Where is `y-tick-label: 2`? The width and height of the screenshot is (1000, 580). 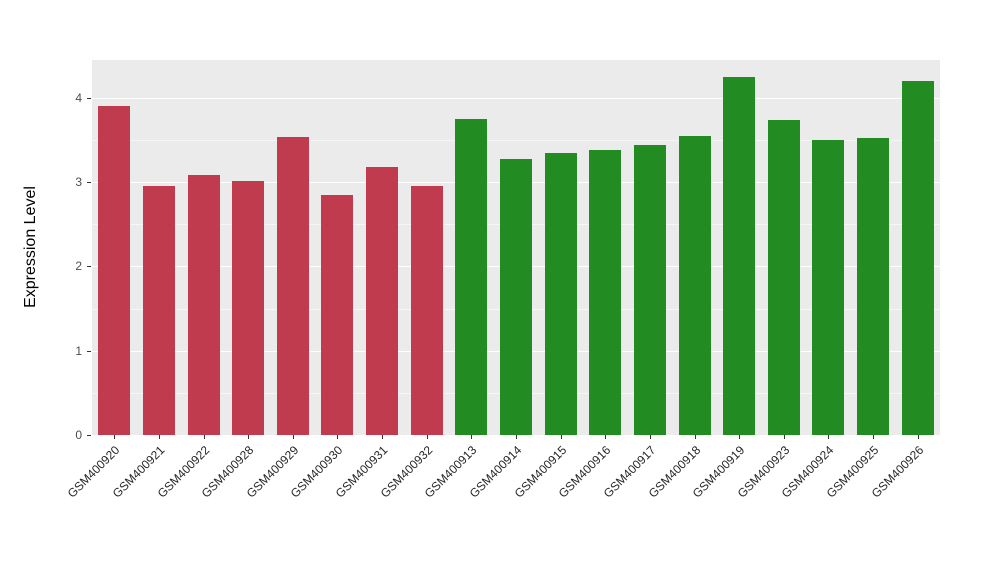 y-tick-label: 2 is located at coordinates (78, 266).